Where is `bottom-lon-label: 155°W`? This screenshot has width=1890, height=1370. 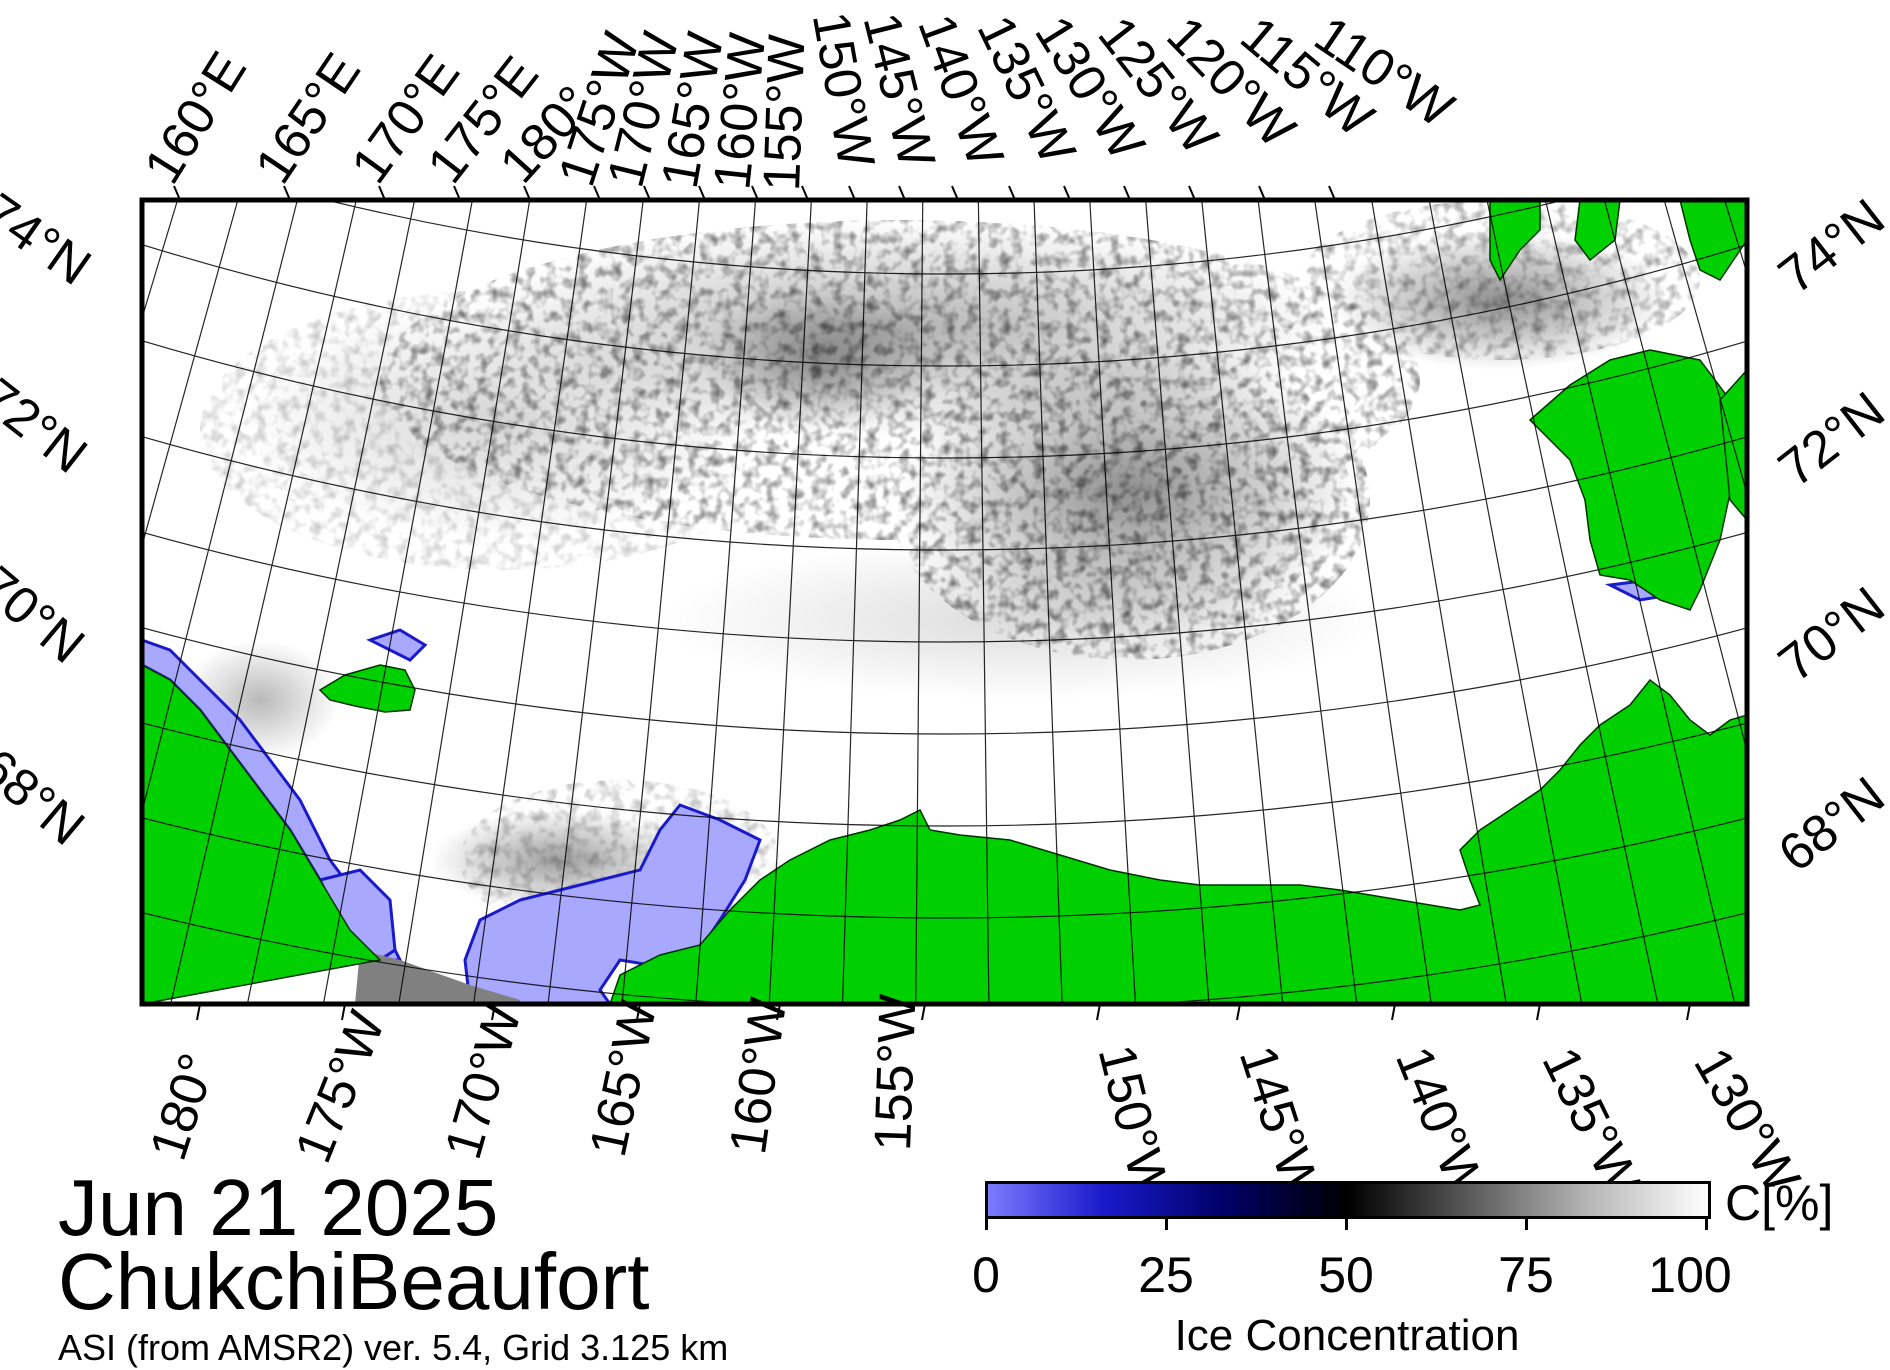
bottom-lon-label: 155°W is located at coordinates (896, 1072).